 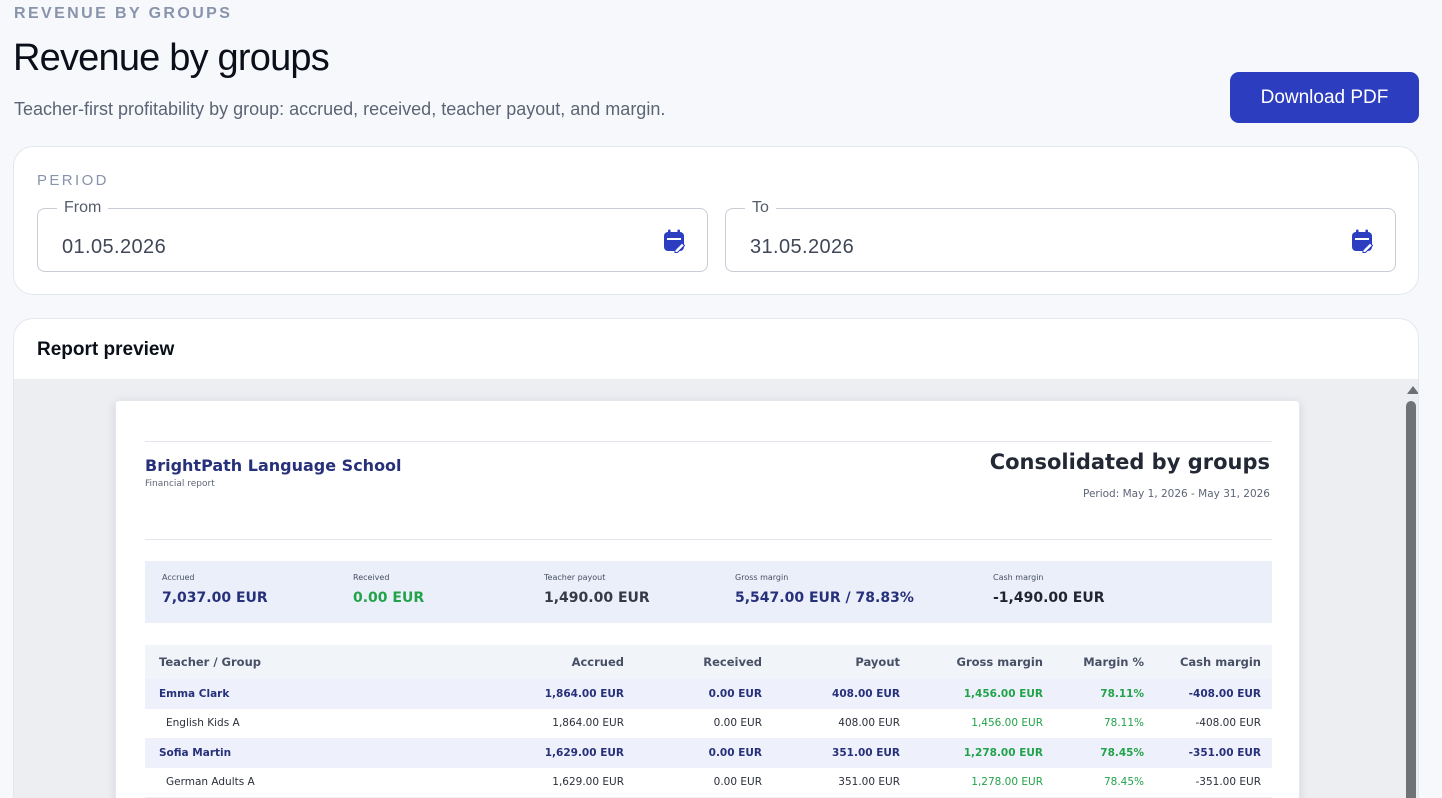 I want to click on page-title: Revenue by groups, so click(x=171, y=58).